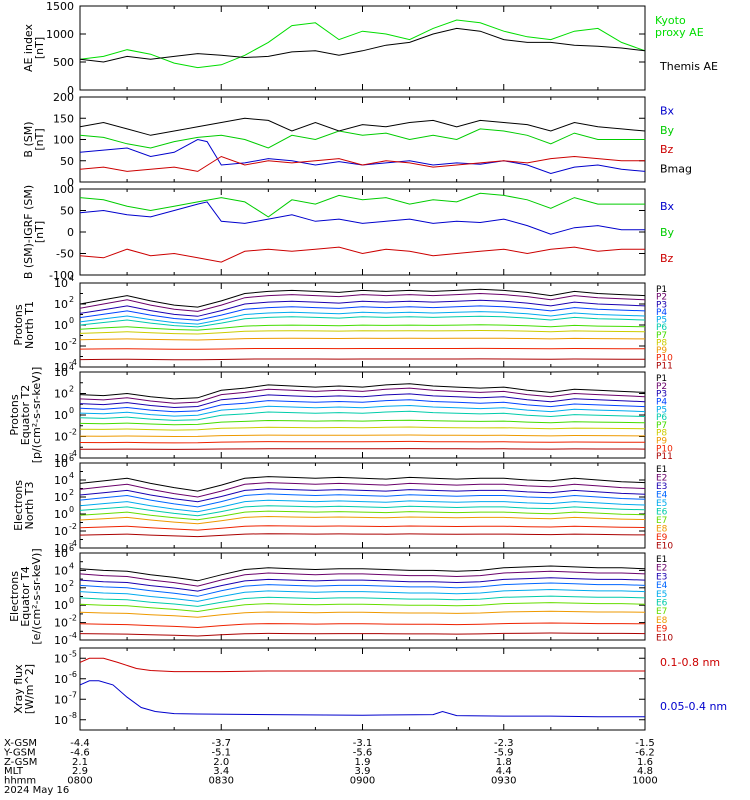  What do you see at coordinates (362, 584) in the screenshot?
I see `channel-line-e3` at bounding box center [362, 584].